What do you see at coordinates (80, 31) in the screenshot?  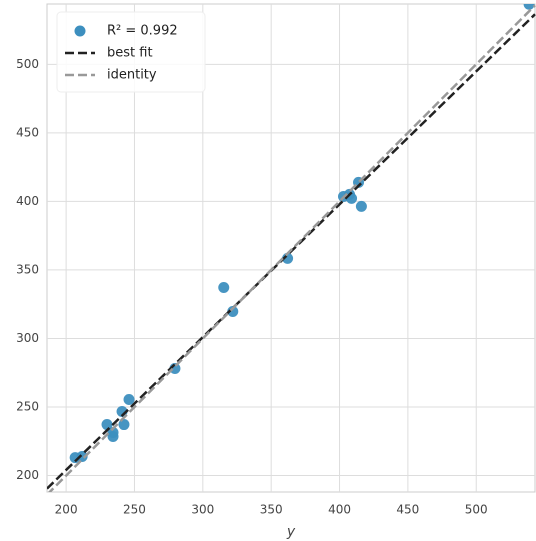 I see `legend-marker` at bounding box center [80, 31].